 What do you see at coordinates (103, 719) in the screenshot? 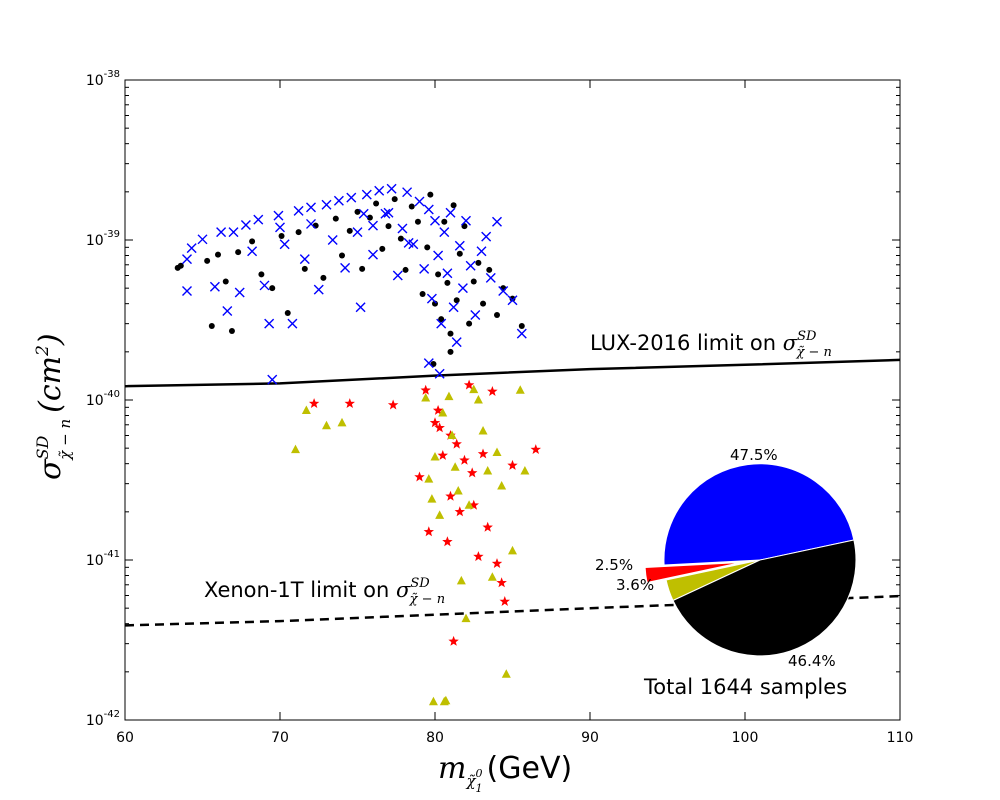
I see `y-tick-label: 10-42` at bounding box center [103, 719].